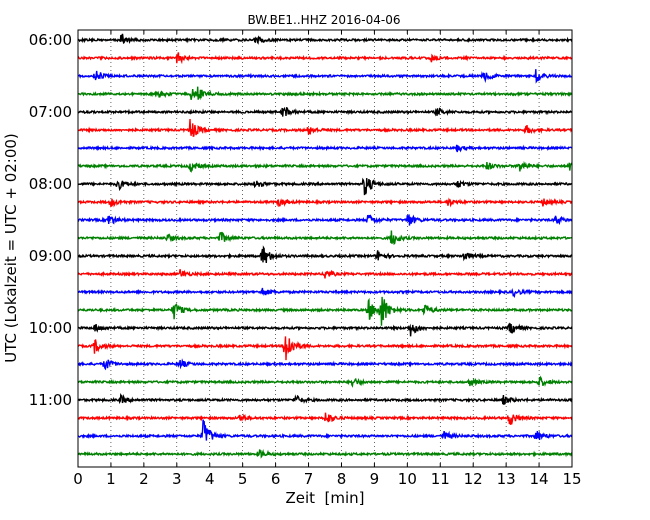 Image resolution: width=650 pixels, height=520 pixels. Describe the element at coordinates (210, 479) in the screenshot. I see `x-tick-label: 4` at that location.